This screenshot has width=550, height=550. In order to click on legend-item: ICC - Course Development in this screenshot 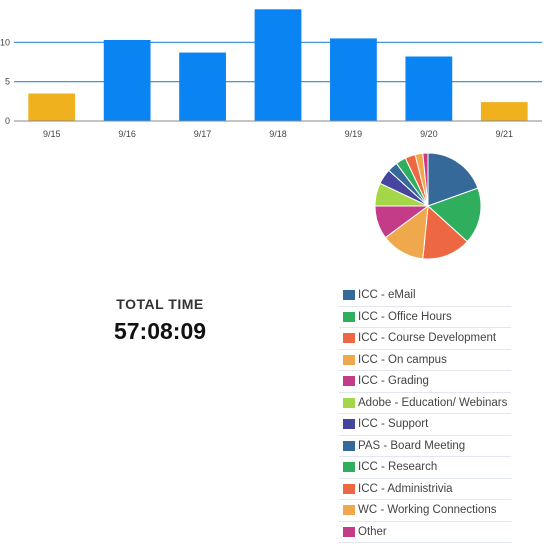, I will do `click(425, 339)`.